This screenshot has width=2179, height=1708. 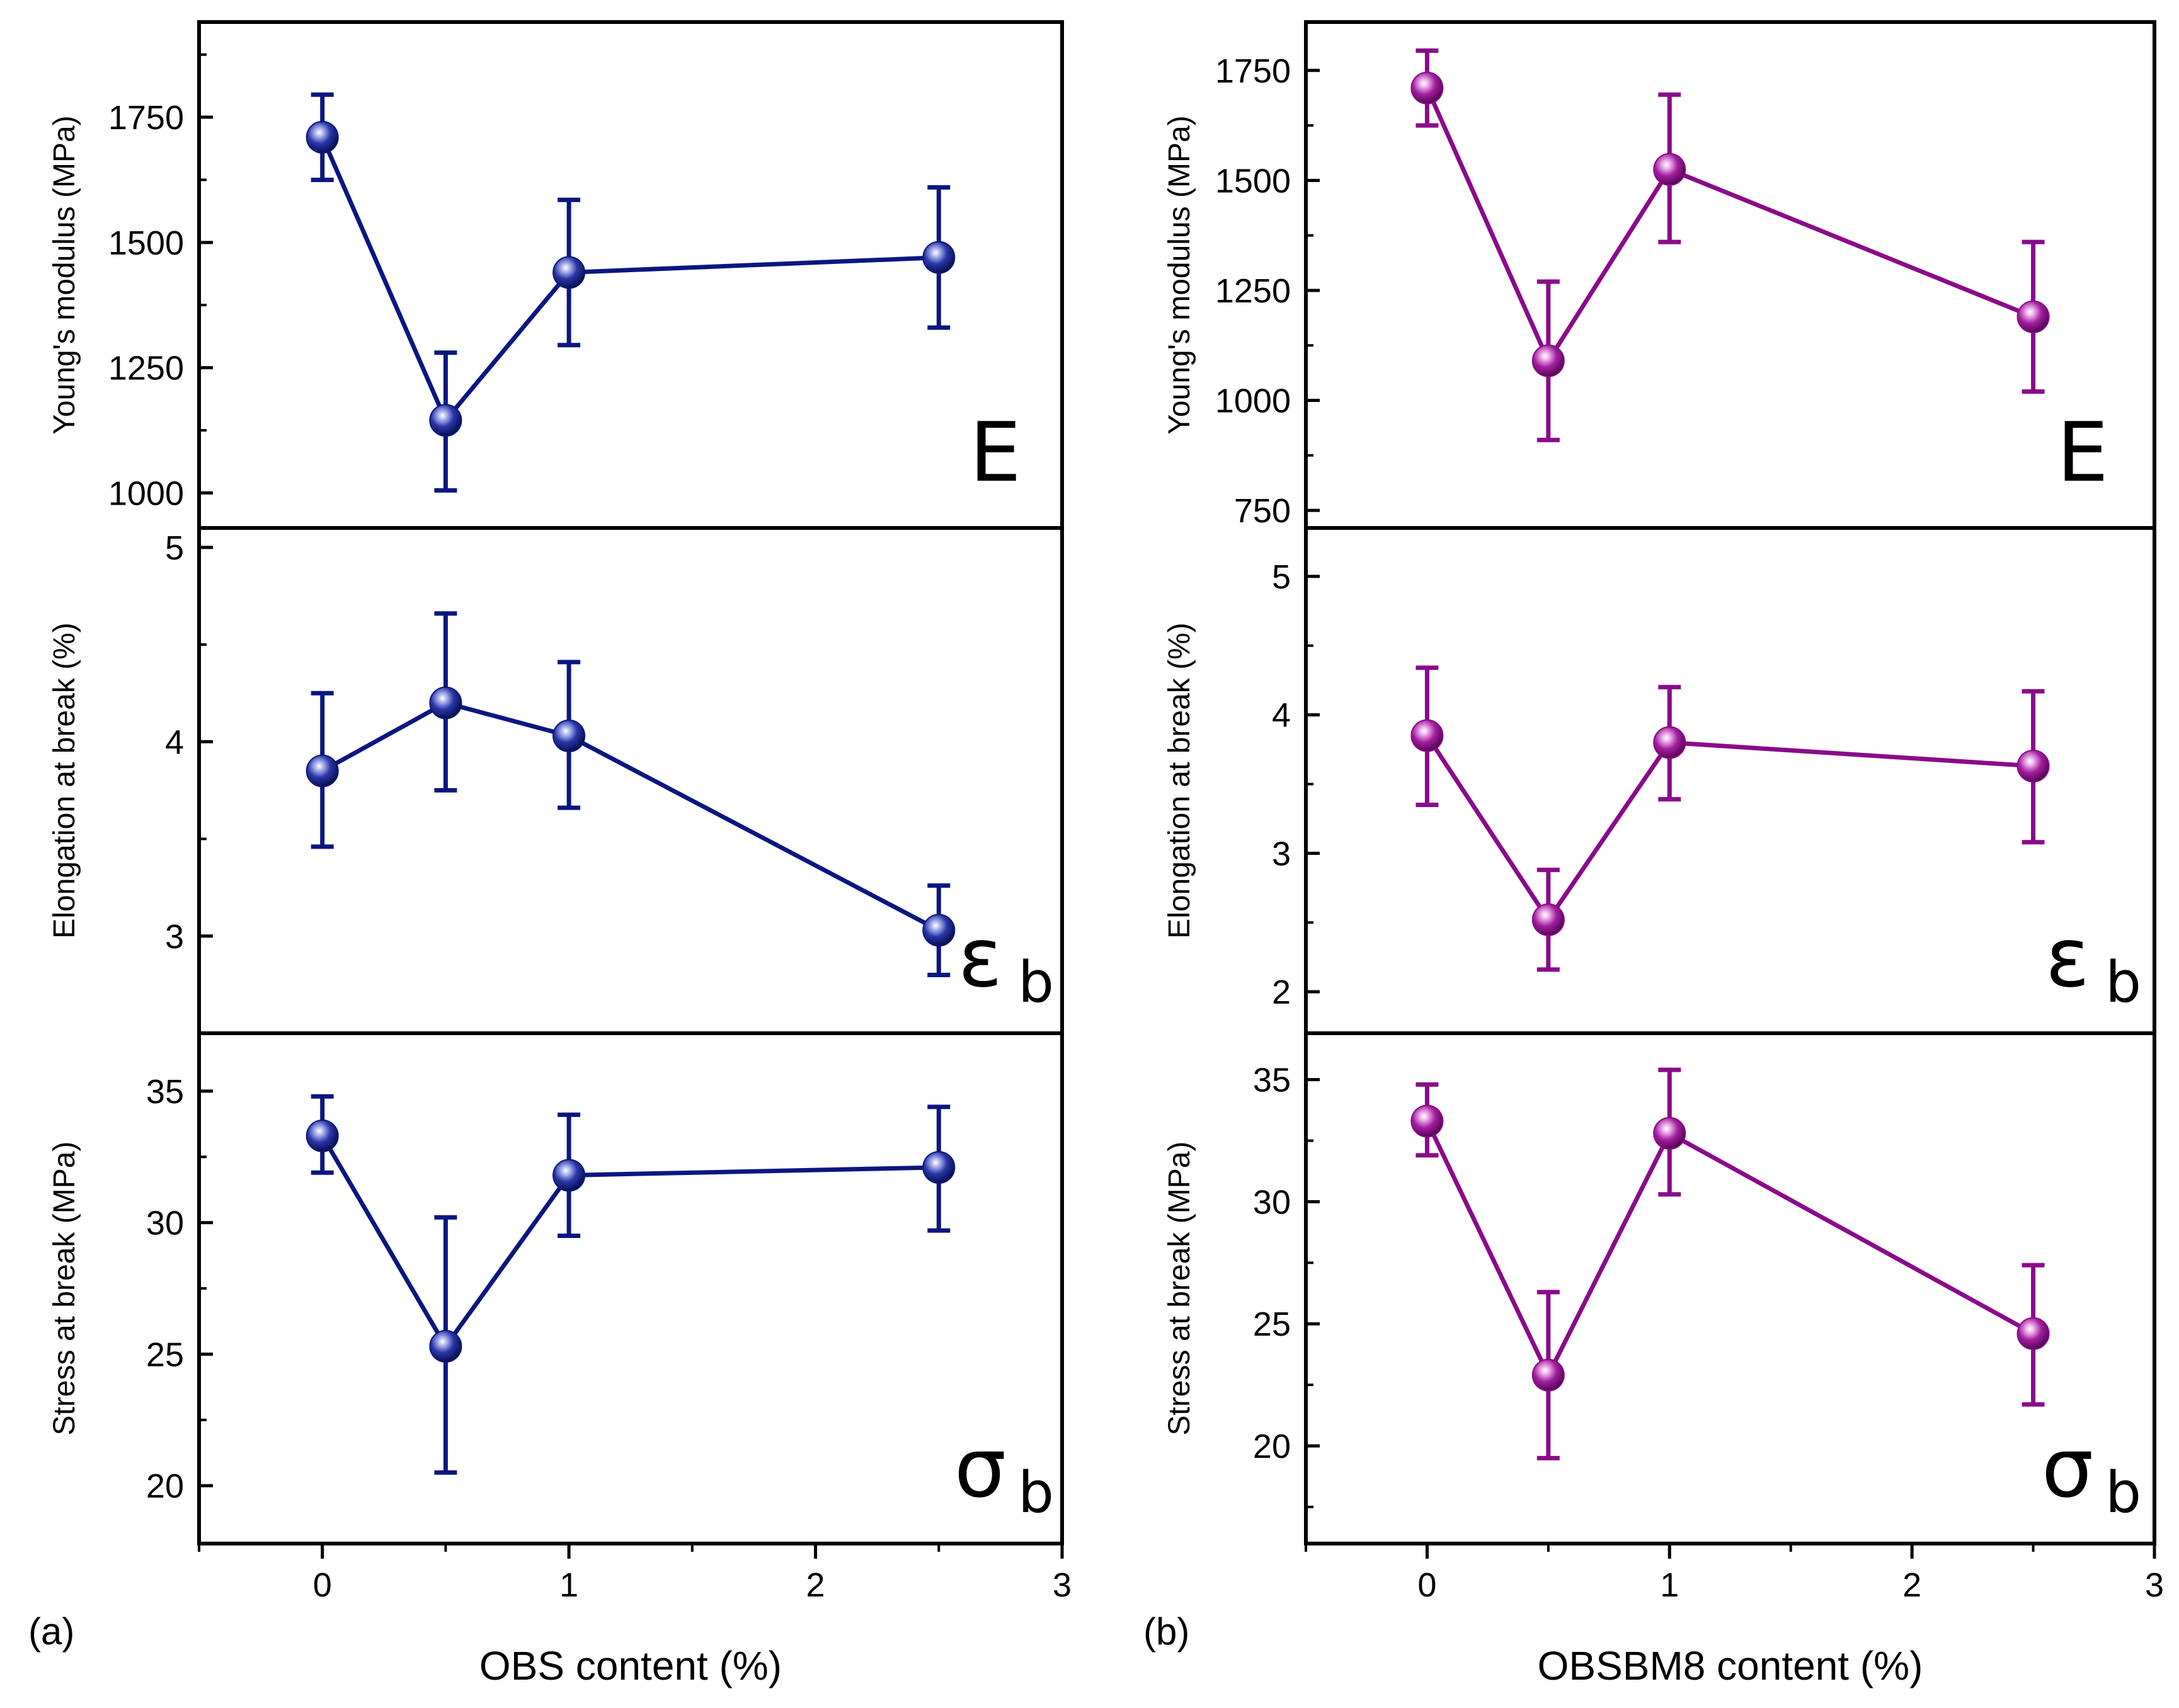 I want to click on subplot-elongation-at-break: 2 3 4 5 Elongation at break (%) ε b, so click(x=1659, y=780).